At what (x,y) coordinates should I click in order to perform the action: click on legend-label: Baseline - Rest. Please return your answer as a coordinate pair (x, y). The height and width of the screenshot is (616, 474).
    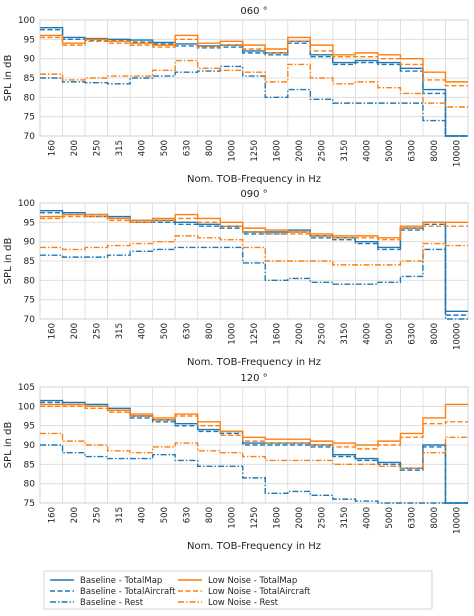
    Looking at the image, I should click on (112, 603).